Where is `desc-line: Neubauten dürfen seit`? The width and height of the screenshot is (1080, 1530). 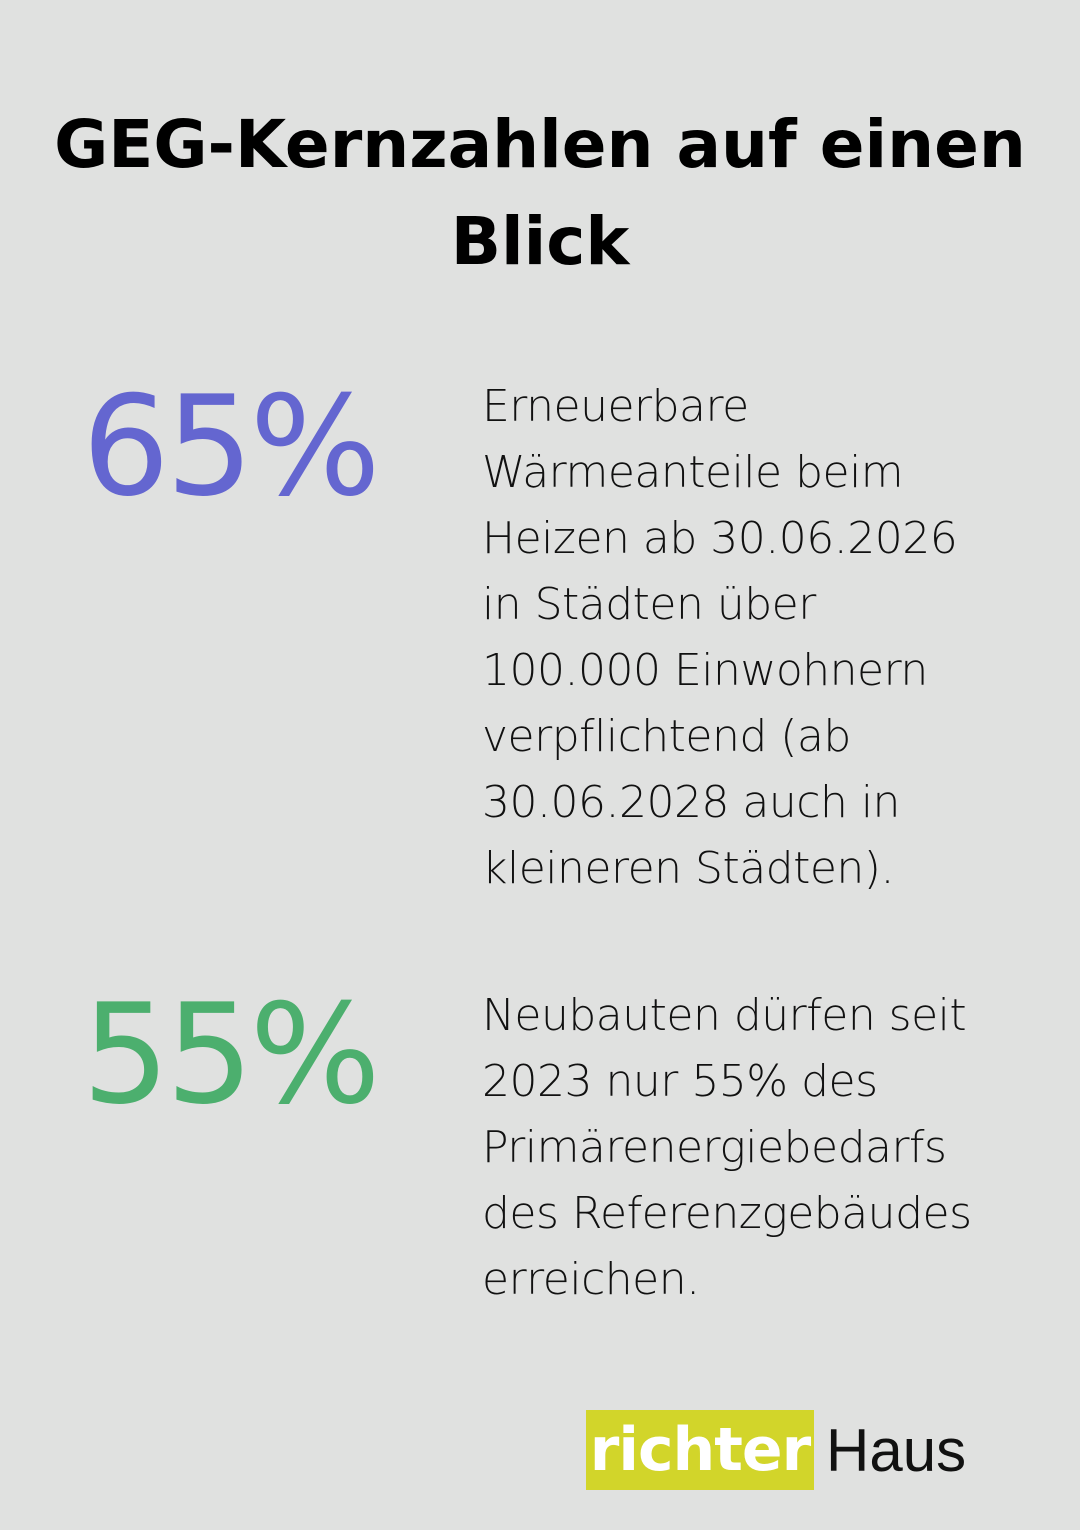 desc-line: Neubauten dürfen seit is located at coordinates (724, 1015).